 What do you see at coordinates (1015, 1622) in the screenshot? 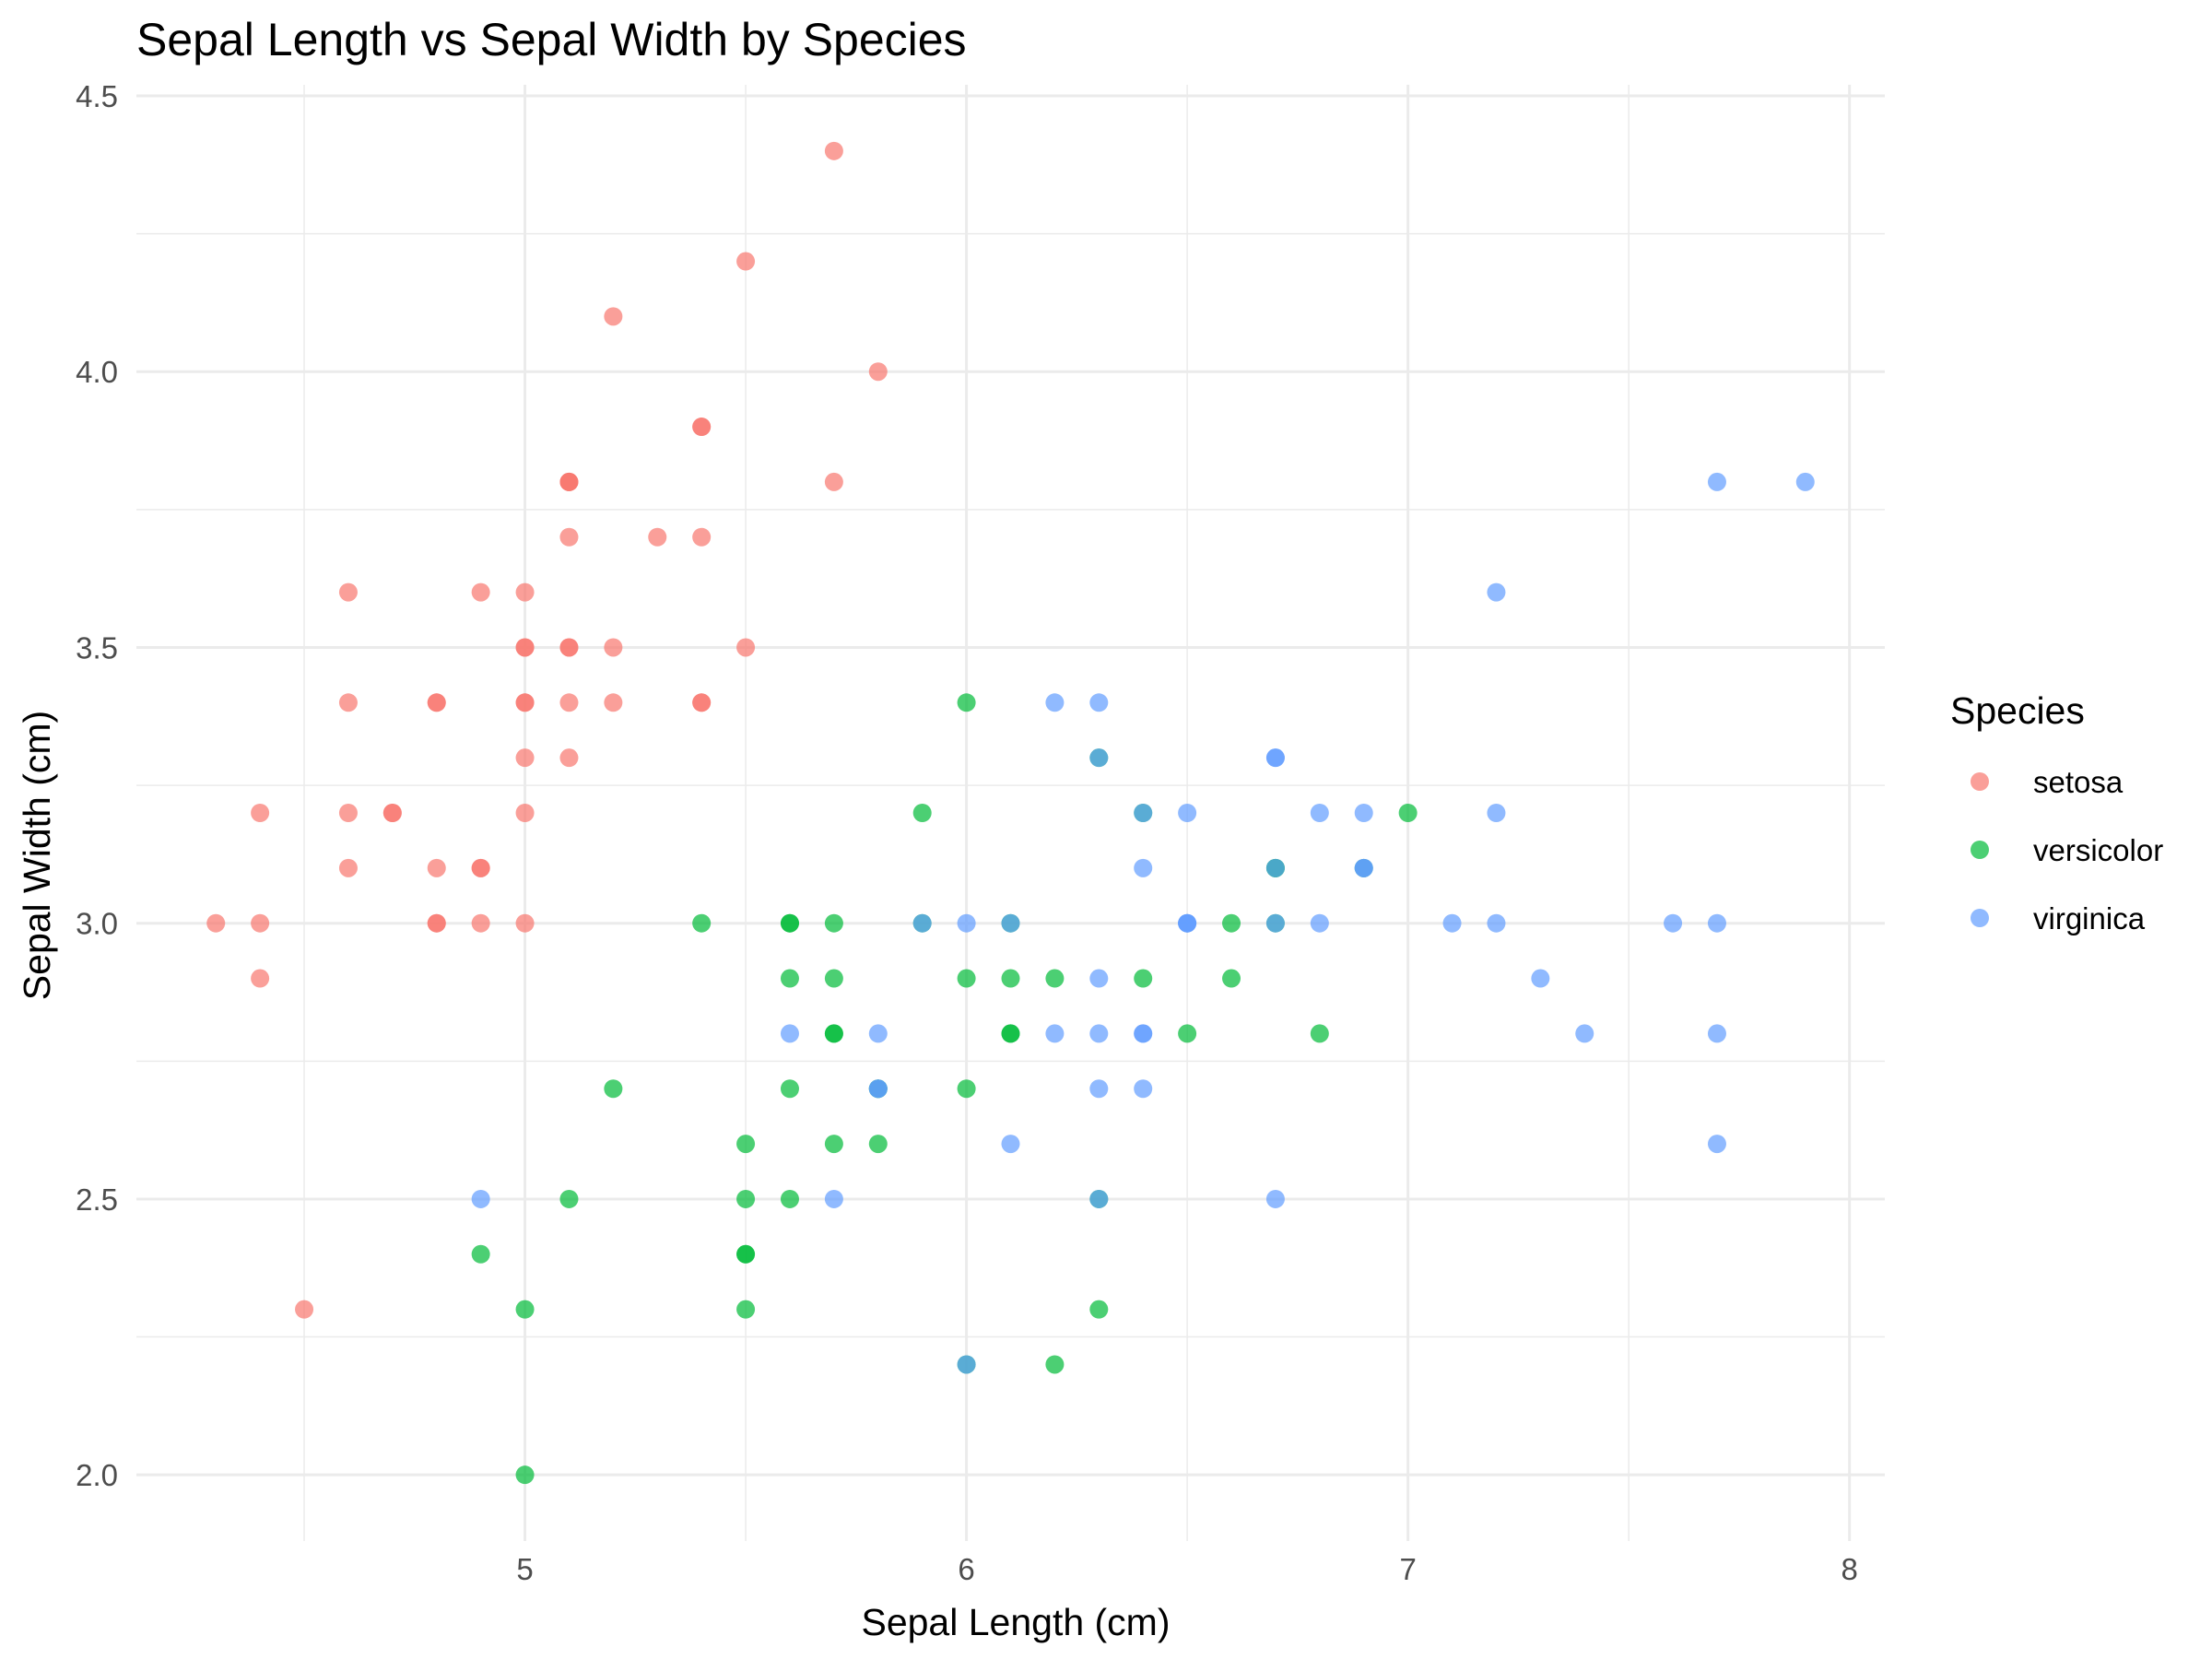
I see `x-axis-label: Sepal Length (cm)` at bounding box center [1015, 1622].